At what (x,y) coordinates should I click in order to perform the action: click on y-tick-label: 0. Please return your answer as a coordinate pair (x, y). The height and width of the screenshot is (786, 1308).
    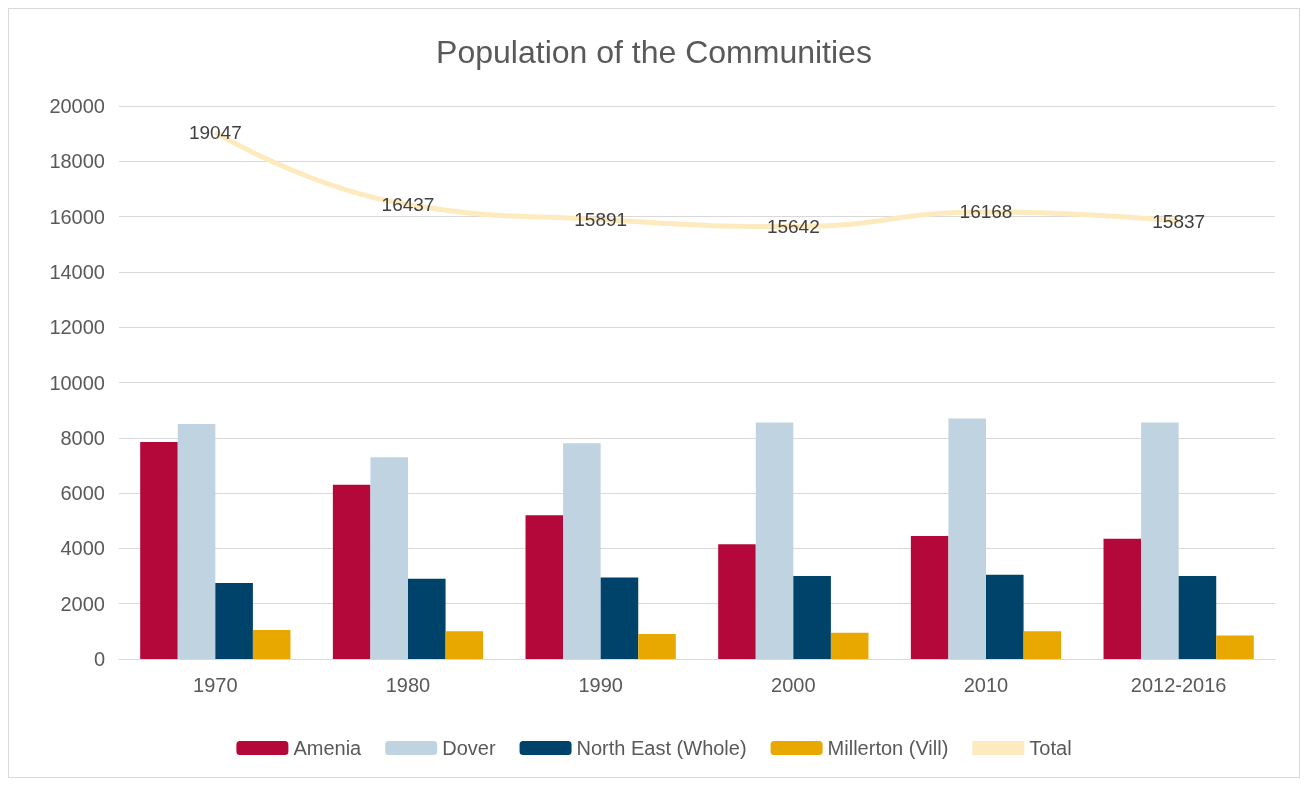
    Looking at the image, I should click on (99, 659).